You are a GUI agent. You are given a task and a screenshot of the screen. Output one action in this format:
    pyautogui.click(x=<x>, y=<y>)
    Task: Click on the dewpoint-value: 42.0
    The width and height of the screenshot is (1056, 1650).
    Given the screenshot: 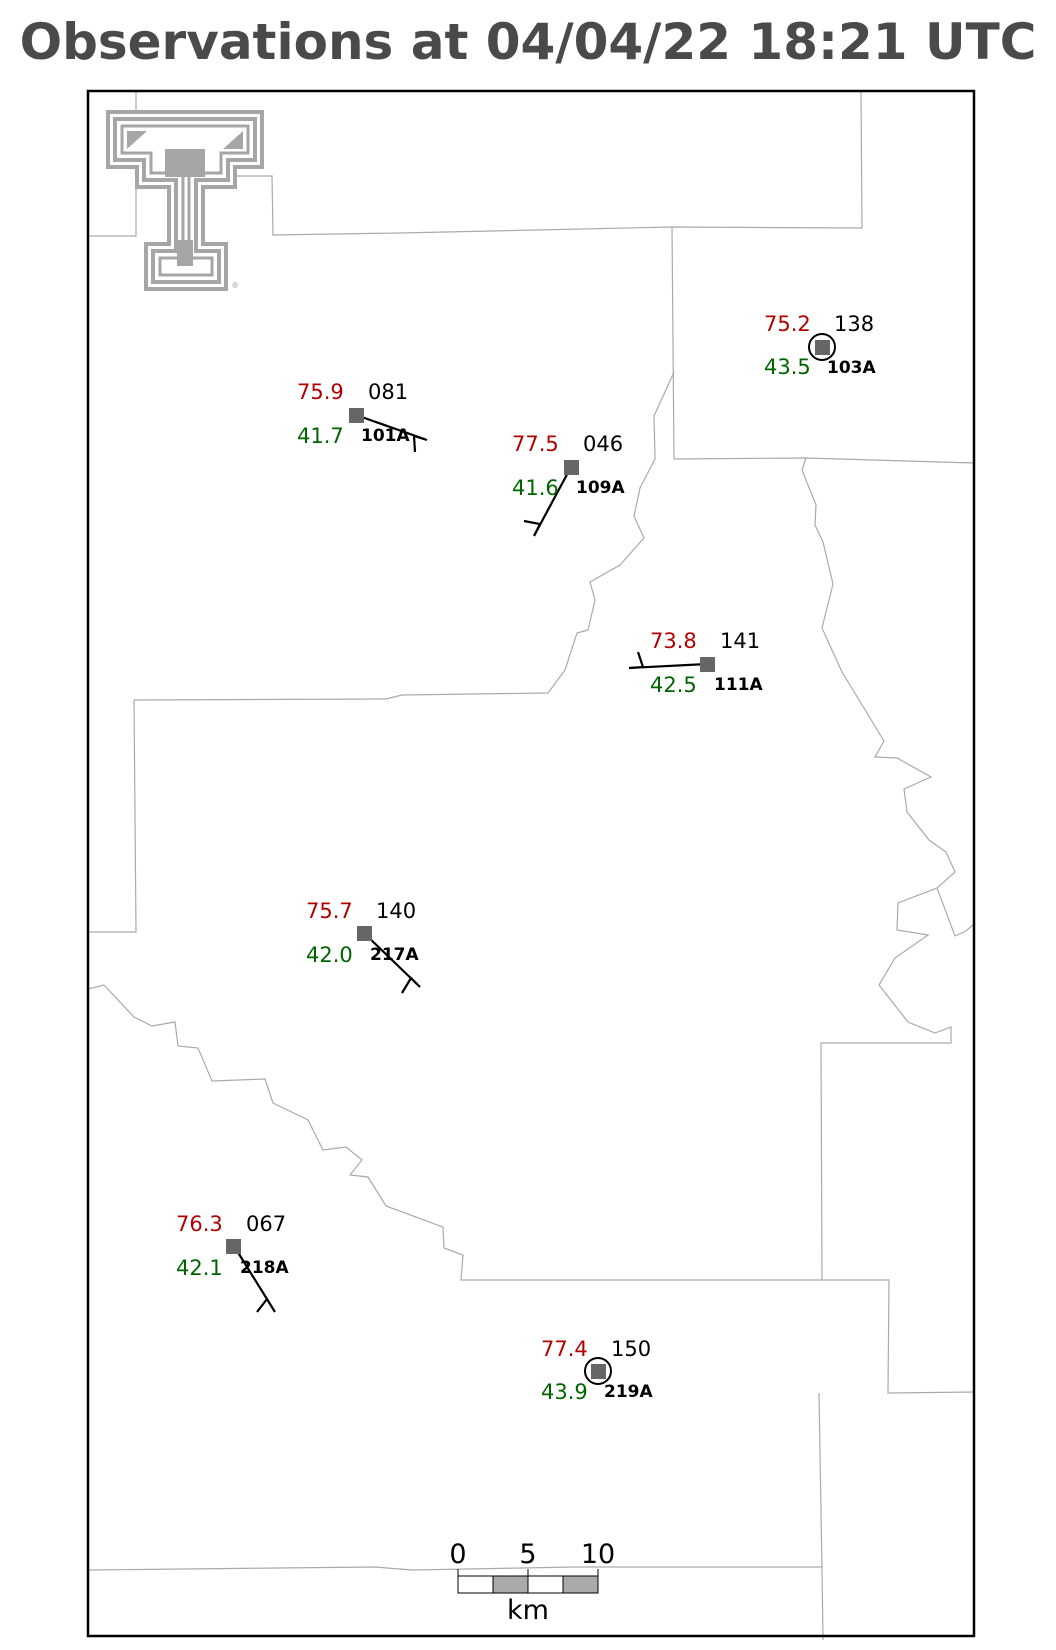 What is the action you would take?
    pyautogui.click(x=329, y=955)
    